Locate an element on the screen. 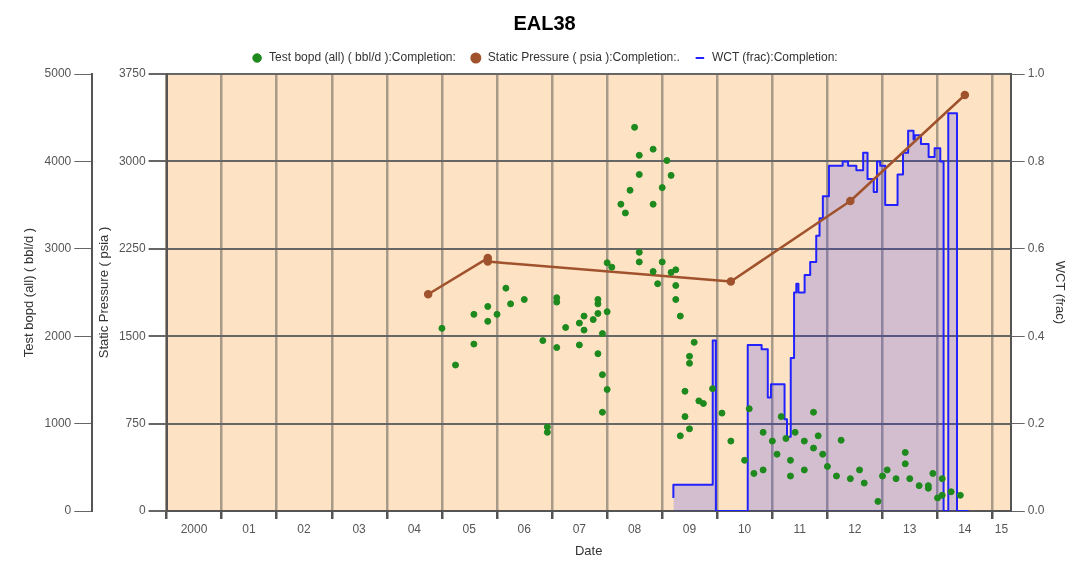 This screenshot has height=571, width=1089. x-tick-label: 07 is located at coordinates (579, 528).